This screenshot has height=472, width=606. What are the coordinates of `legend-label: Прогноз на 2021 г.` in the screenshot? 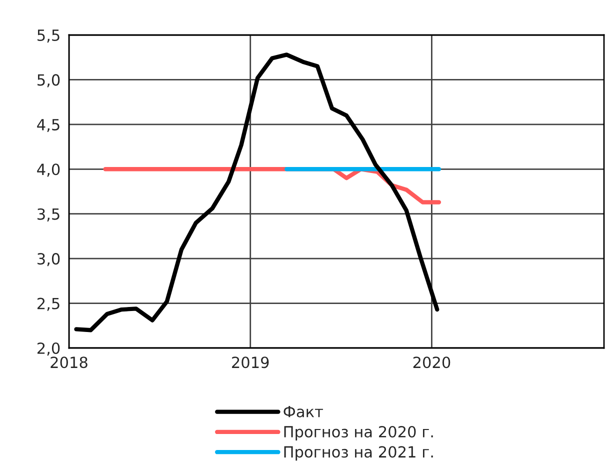 It's located at (358, 453).